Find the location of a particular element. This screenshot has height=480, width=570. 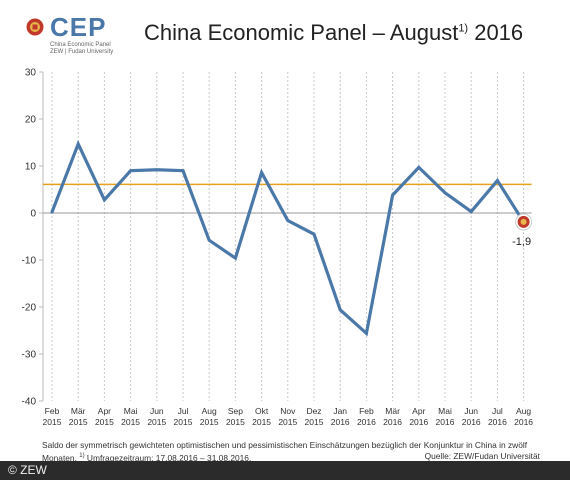

y-tick-label: -30 is located at coordinates (29, 355).